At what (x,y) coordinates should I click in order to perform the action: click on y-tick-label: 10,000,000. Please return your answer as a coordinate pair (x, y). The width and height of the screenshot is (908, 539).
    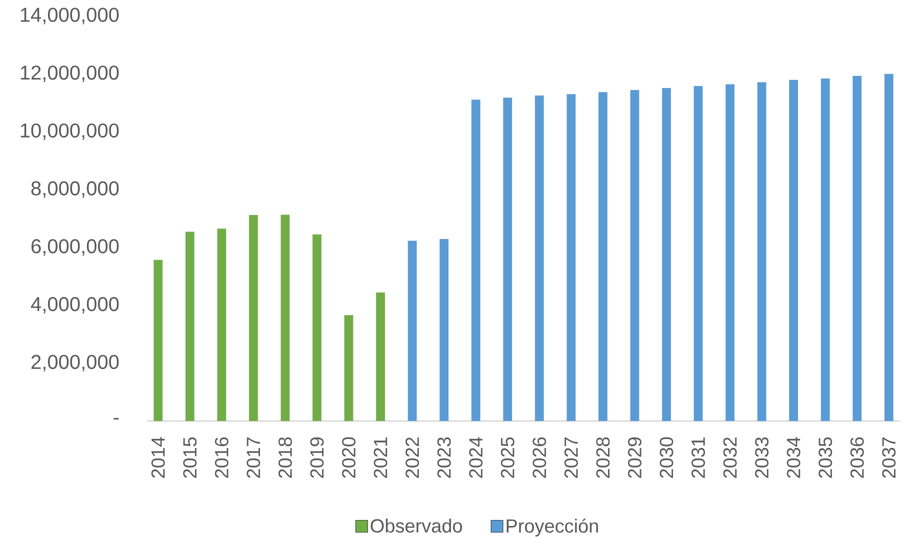
    Looking at the image, I should click on (69, 131).